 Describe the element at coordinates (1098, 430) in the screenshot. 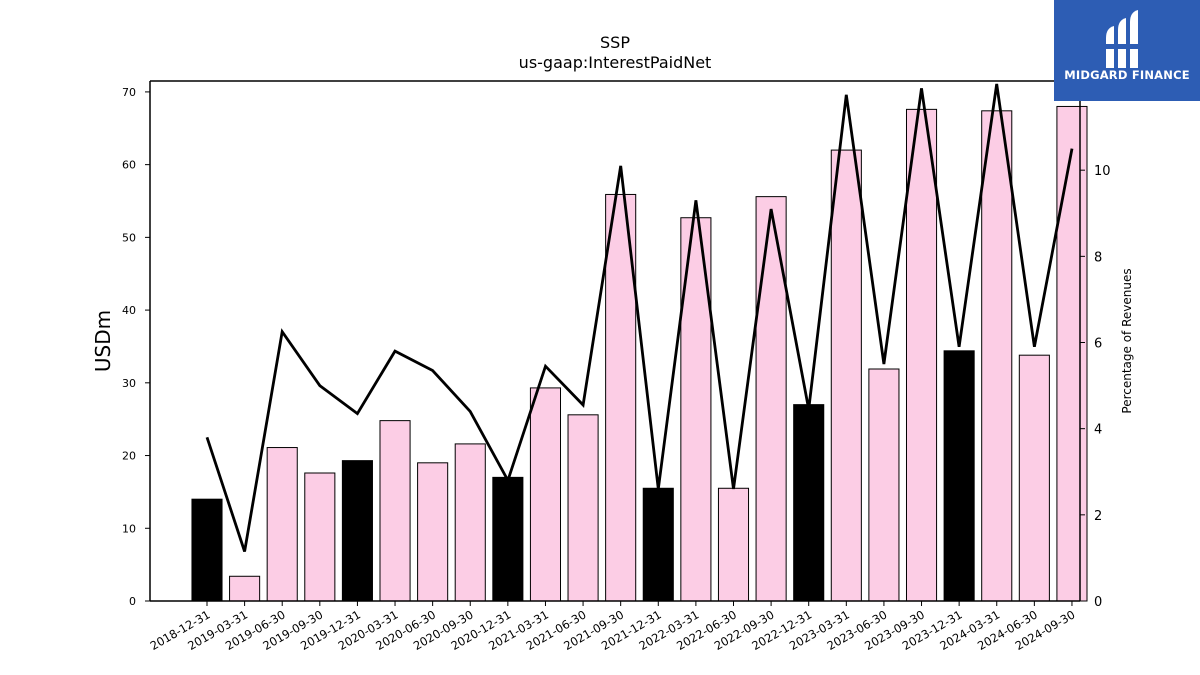

I see `y2-tick-label: 4` at that location.